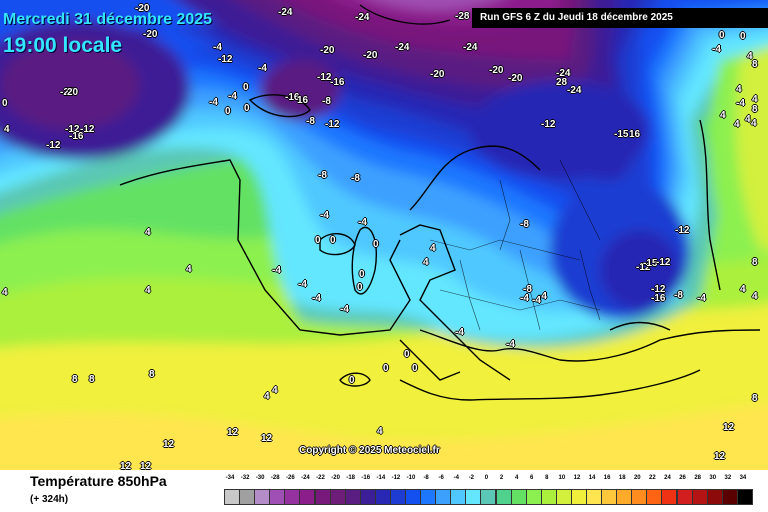  What do you see at coordinates (456, 478) in the screenshot?
I see `legend-tick-label: -4` at bounding box center [456, 478].